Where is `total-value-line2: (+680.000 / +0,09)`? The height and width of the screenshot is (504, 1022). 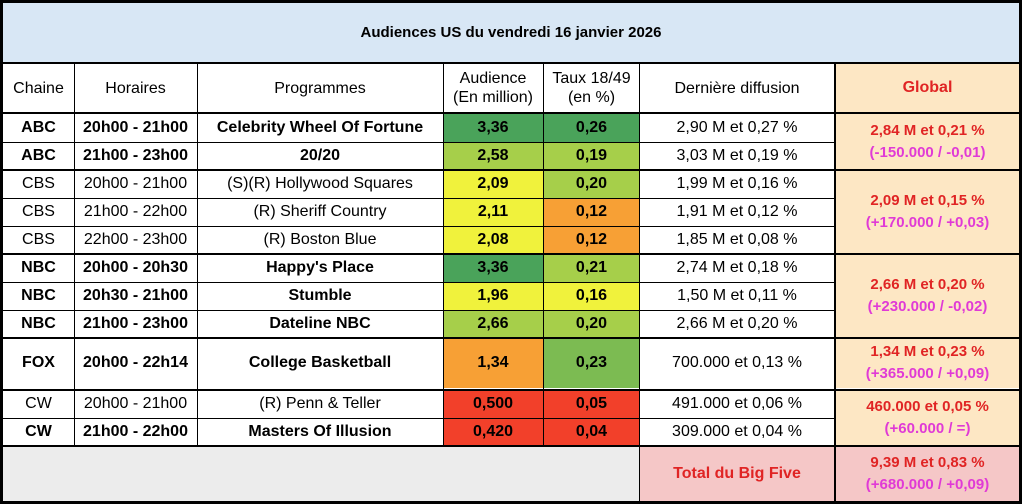 total-value-line2: (+680.000 / +0,09) is located at coordinates (927, 484).